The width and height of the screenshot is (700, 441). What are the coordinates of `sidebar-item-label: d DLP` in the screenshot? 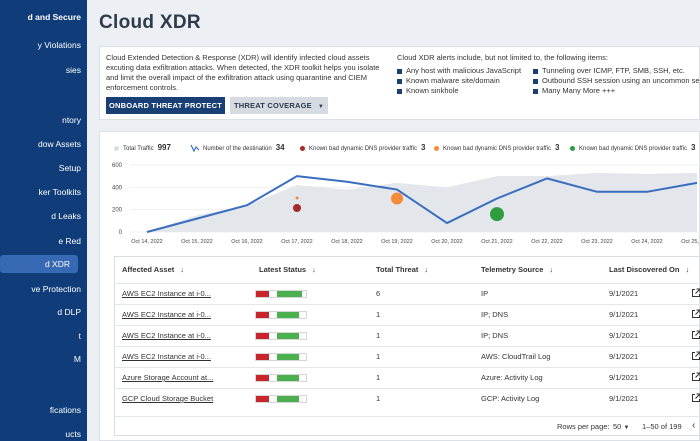 It's located at (69, 312).